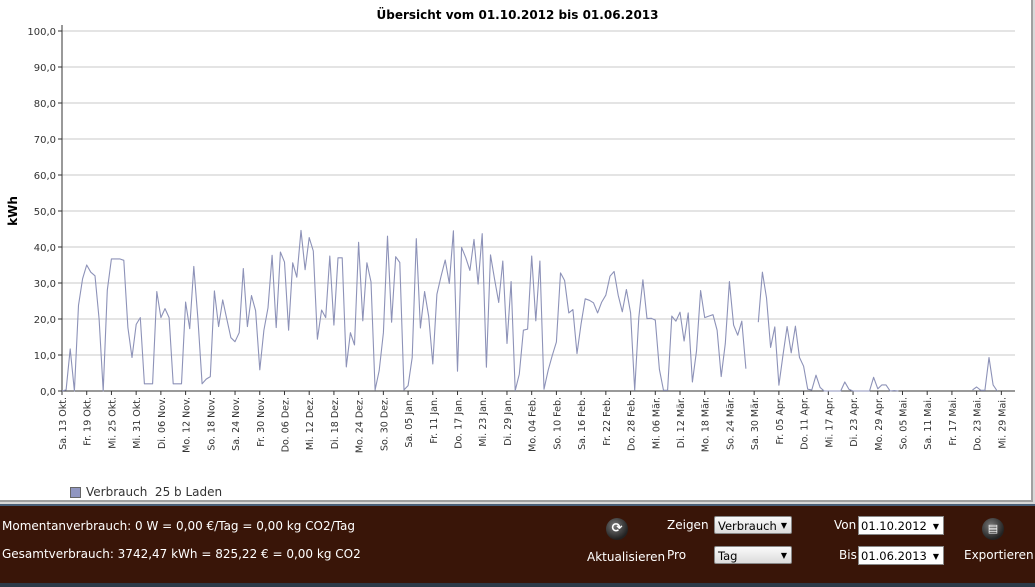  I want to click on pro-label: Pro, so click(677, 555).